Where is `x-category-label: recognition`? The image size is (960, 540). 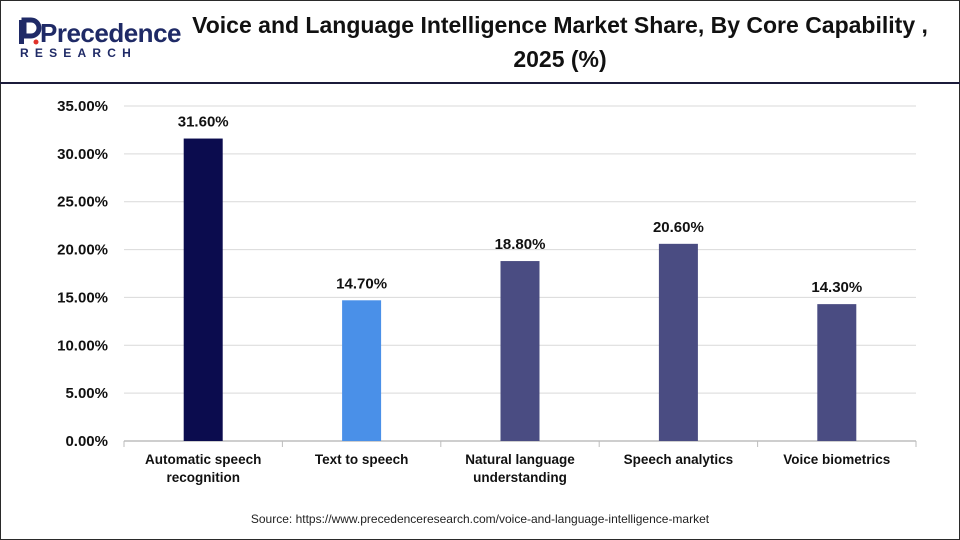
x-category-label: recognition is located at coordinates (203, 477).